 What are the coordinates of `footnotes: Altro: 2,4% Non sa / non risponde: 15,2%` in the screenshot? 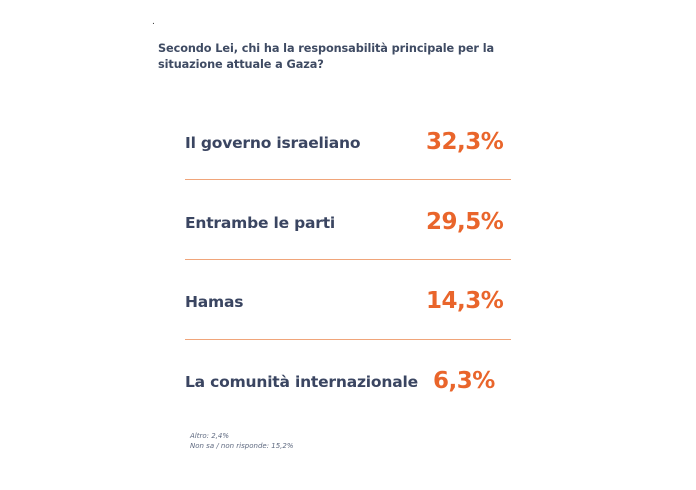 It's located at (242, 441).